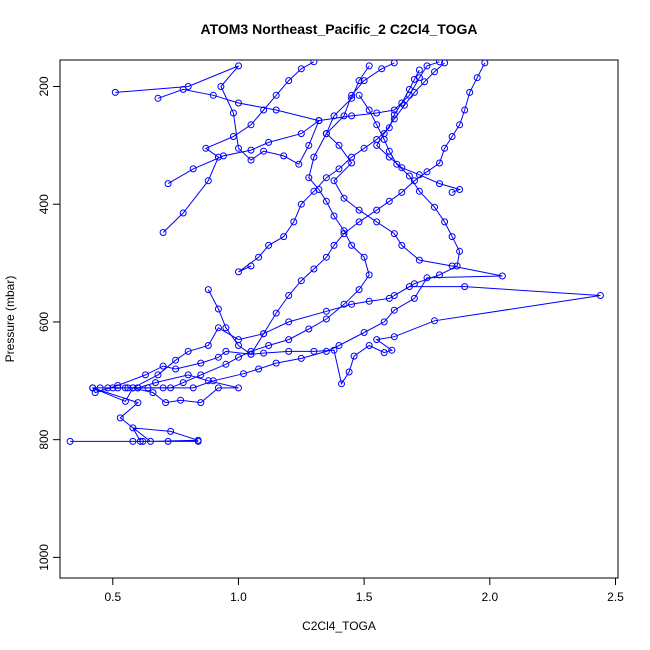 The width and height of the screenshot is (650, 650). What do you see at coordinates (44, 557) in the screenshot?
I see `y-tick-label: 1000` at bounding box center [44, 557].